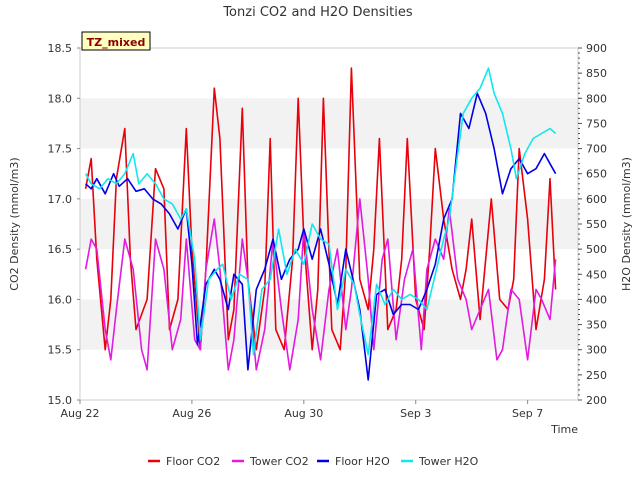  What do you see at coordinates (60, 48) in the screenshot?
I see `left-tick-label: 18.5` at bounding box center [60, 48].